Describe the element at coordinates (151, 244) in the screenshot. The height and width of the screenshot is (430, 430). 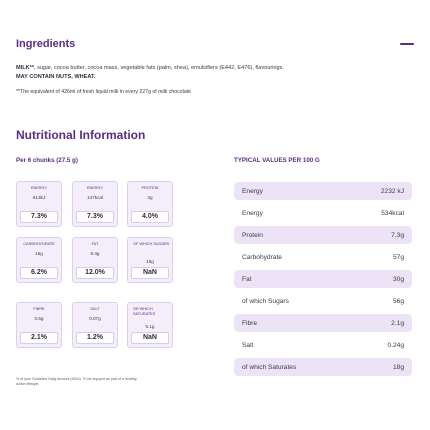
I see `card-label: OF WHICH SUGARS` at that location.